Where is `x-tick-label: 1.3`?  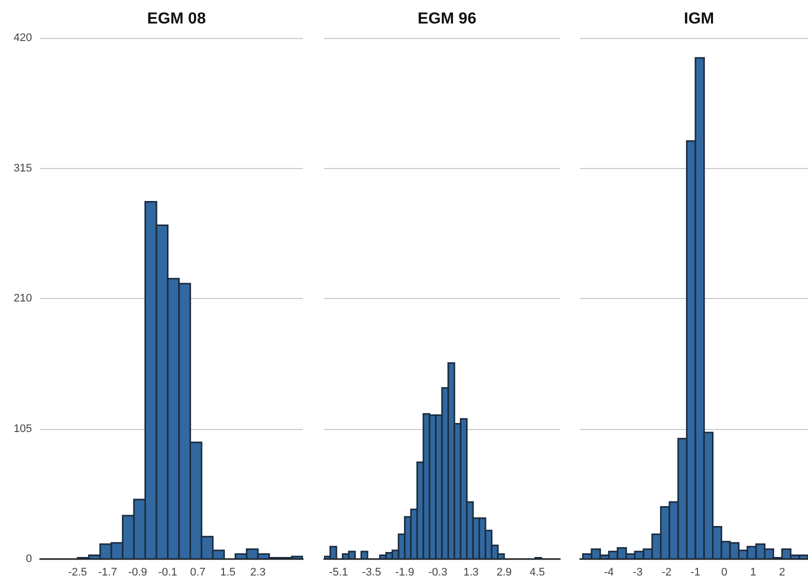
x-tick-label: 1.3 is located at coordinates (471, 572).